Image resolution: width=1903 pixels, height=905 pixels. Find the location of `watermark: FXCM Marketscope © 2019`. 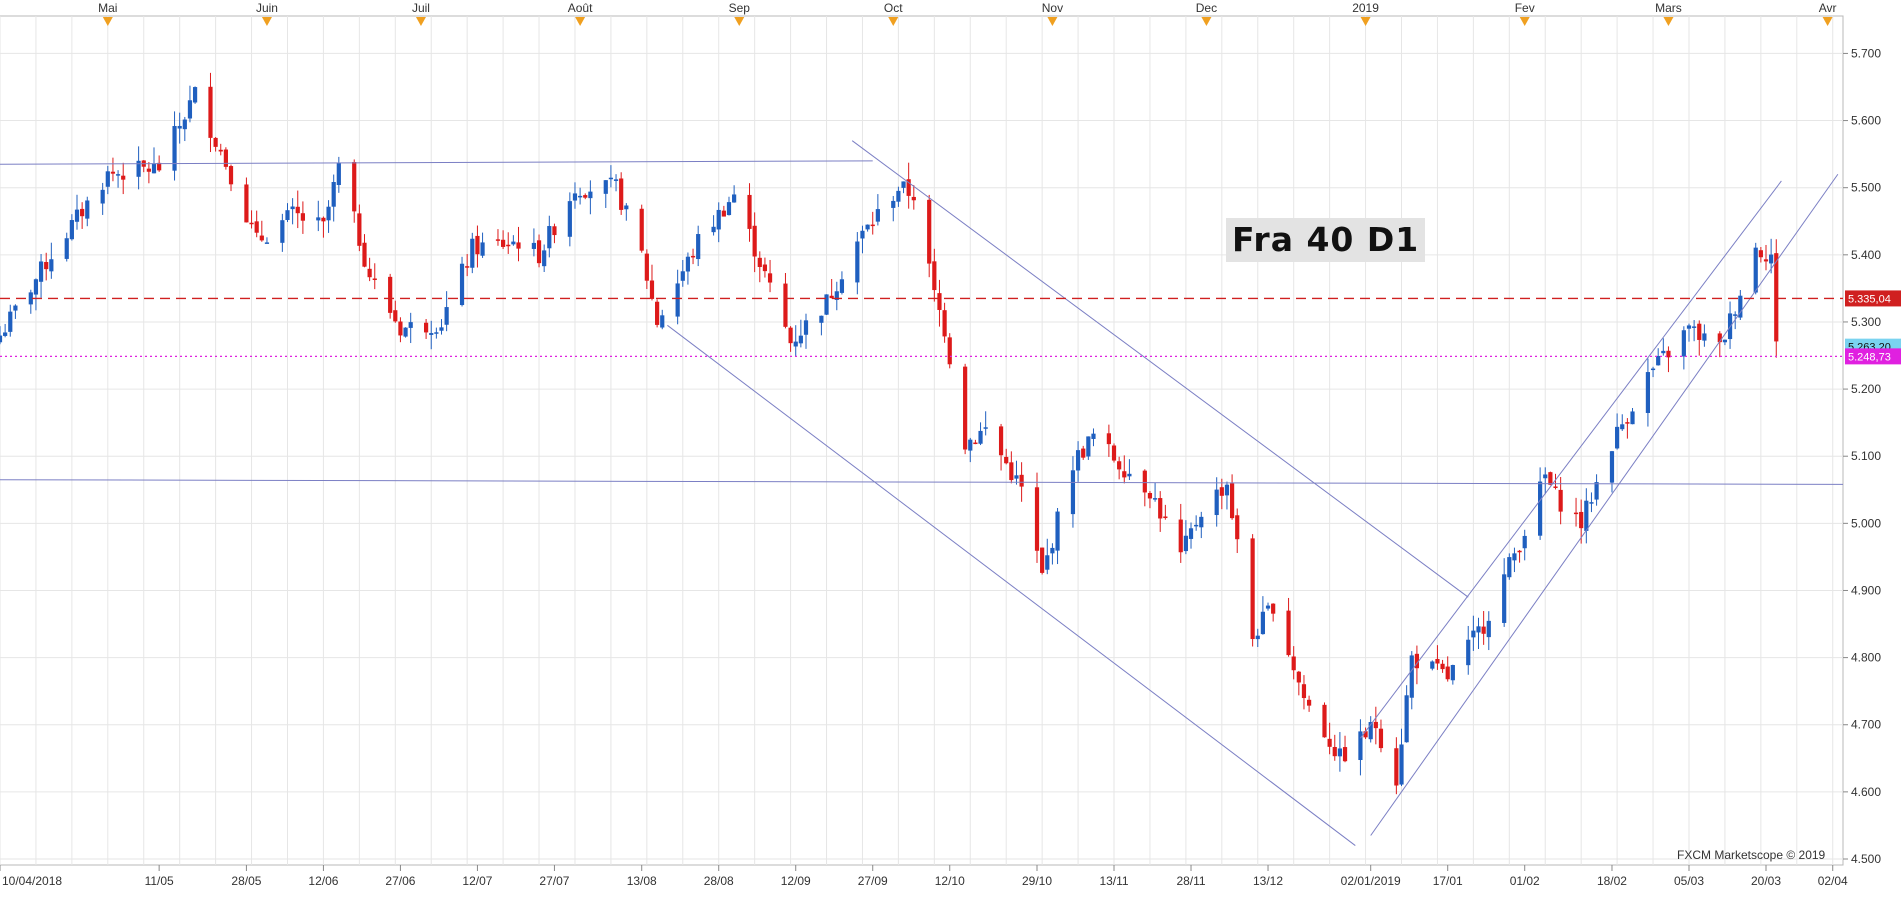

watermark: FXCM Marketscope © 2019 is located at coordinates (1751, 855).